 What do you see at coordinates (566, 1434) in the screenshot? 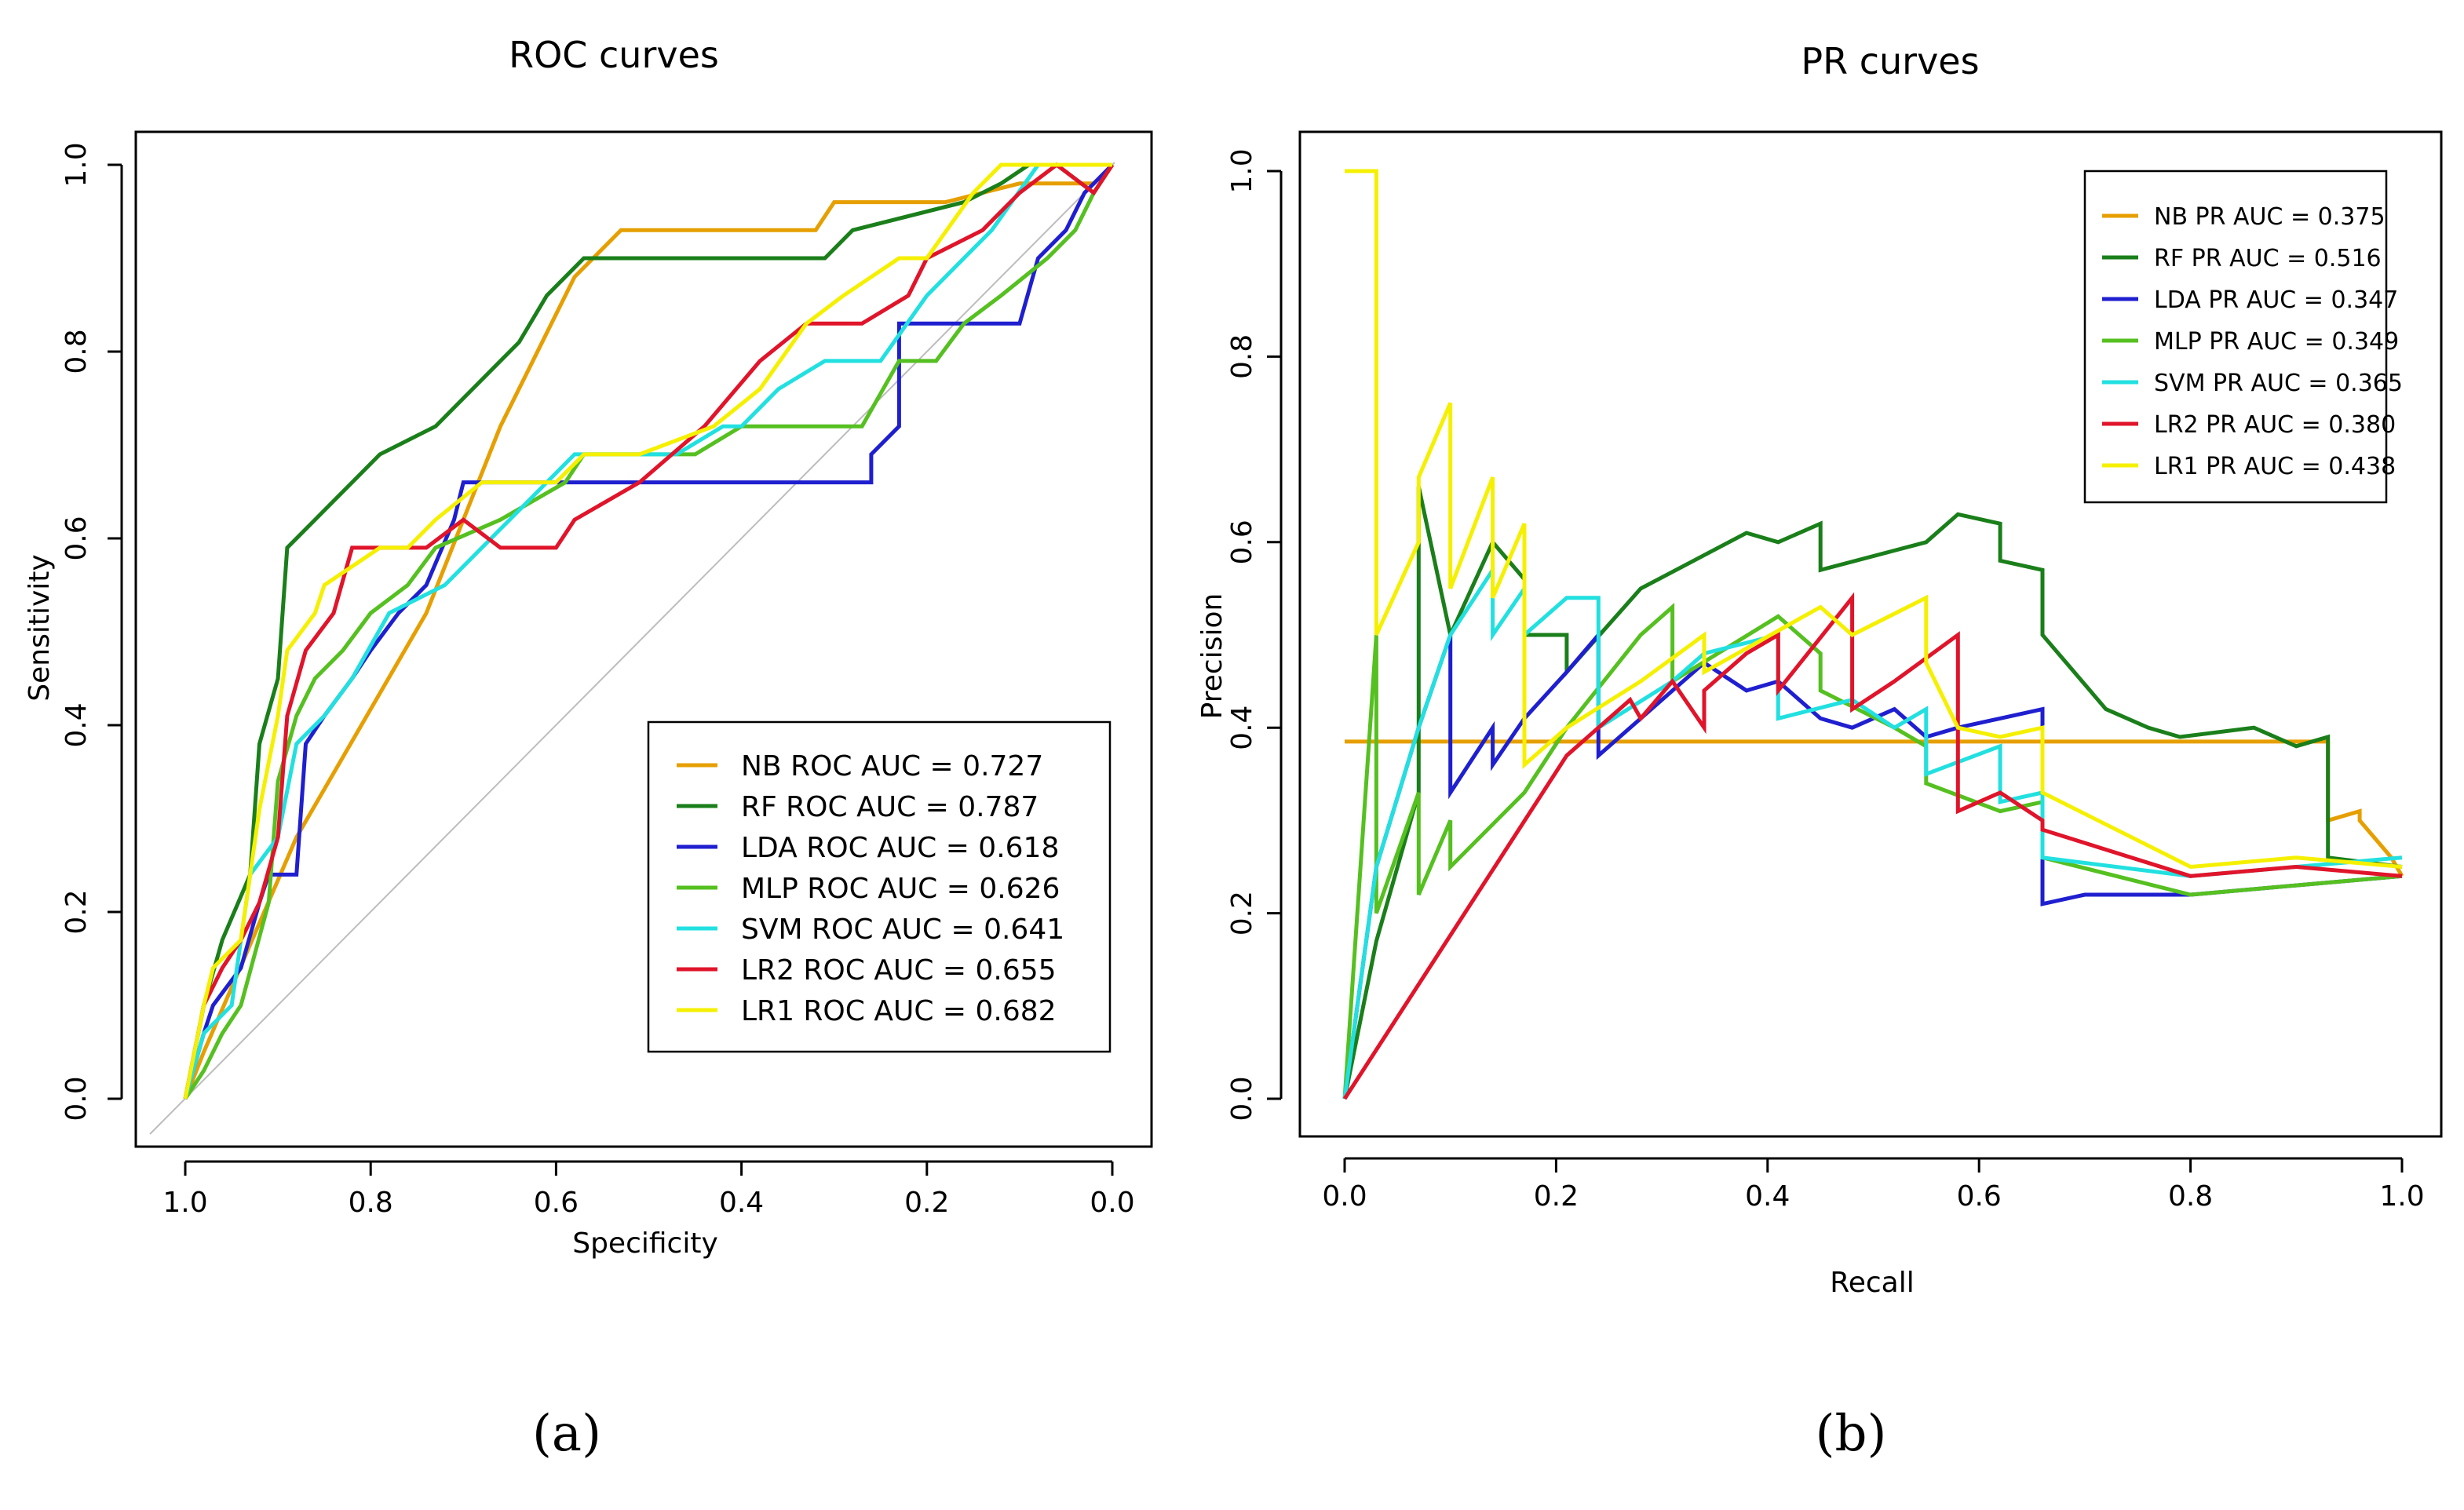
I see `panel-label-a: (a)` at bounding box center [566, 1434].